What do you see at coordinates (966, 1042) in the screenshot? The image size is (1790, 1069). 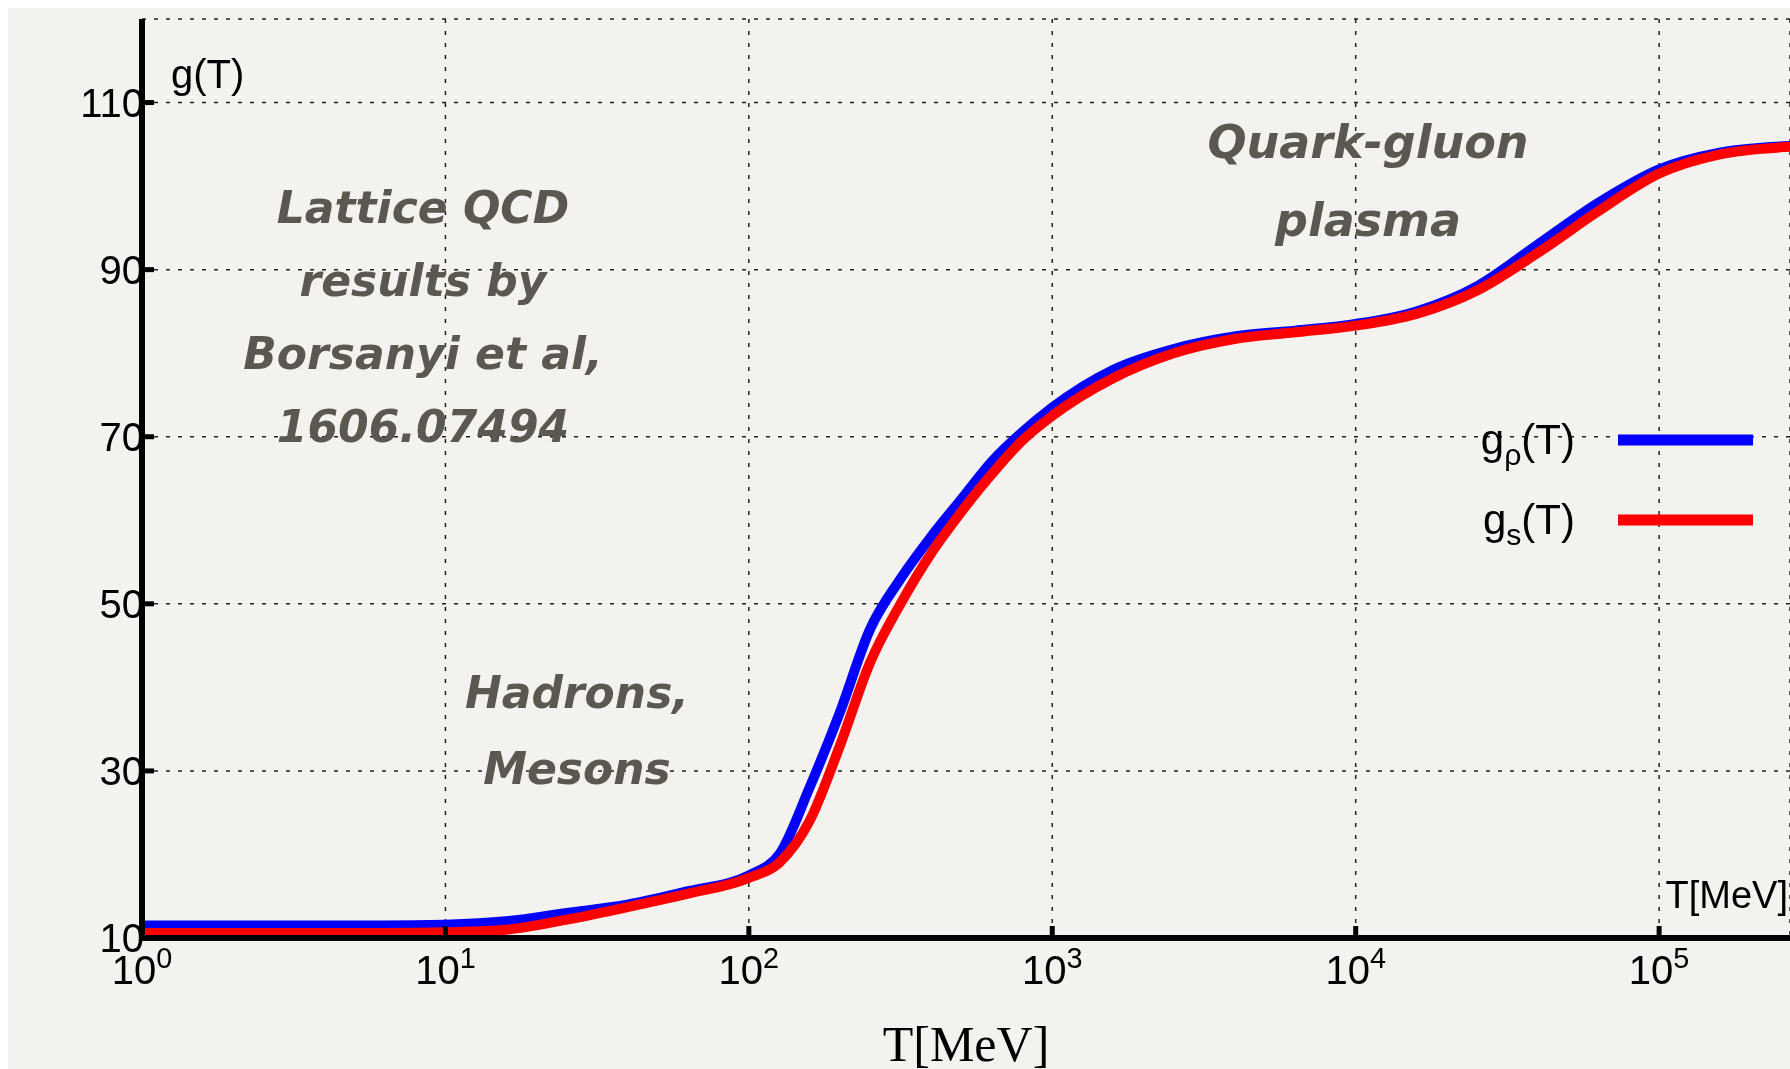 I see `x-axis-title: T[MeV]` at bounding box center [966, 1042].